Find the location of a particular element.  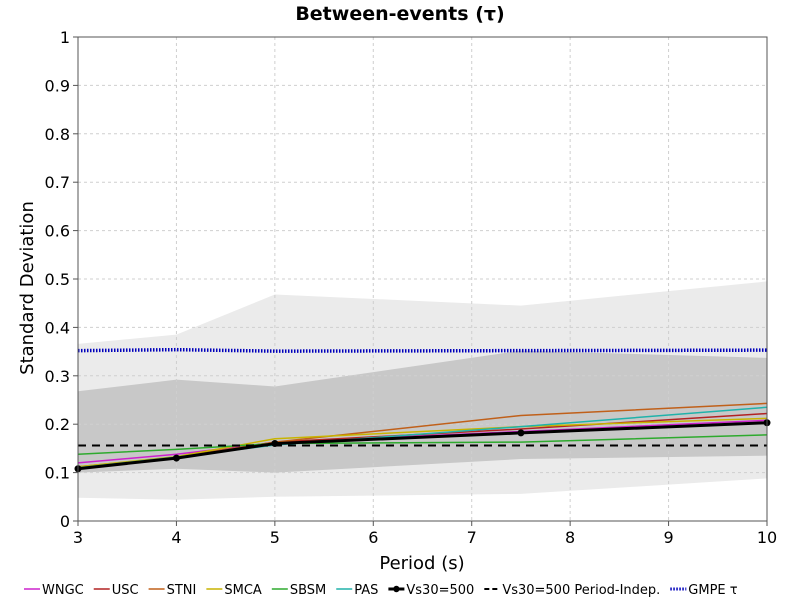

chart-title: Between-events (τ) is located at coordinates (399, 14).